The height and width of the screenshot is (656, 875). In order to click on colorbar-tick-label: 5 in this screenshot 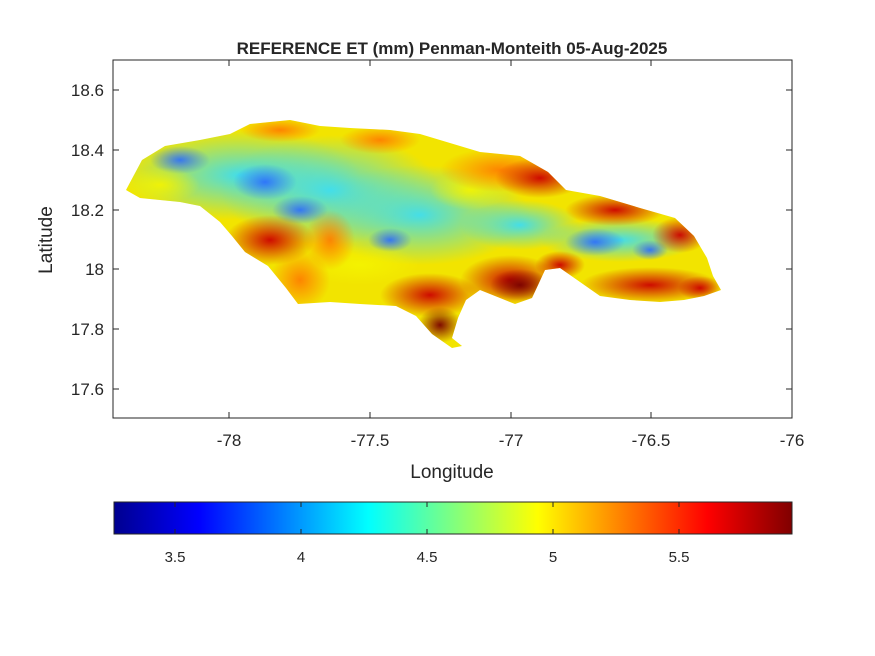, I will do `click(553, 557)`.